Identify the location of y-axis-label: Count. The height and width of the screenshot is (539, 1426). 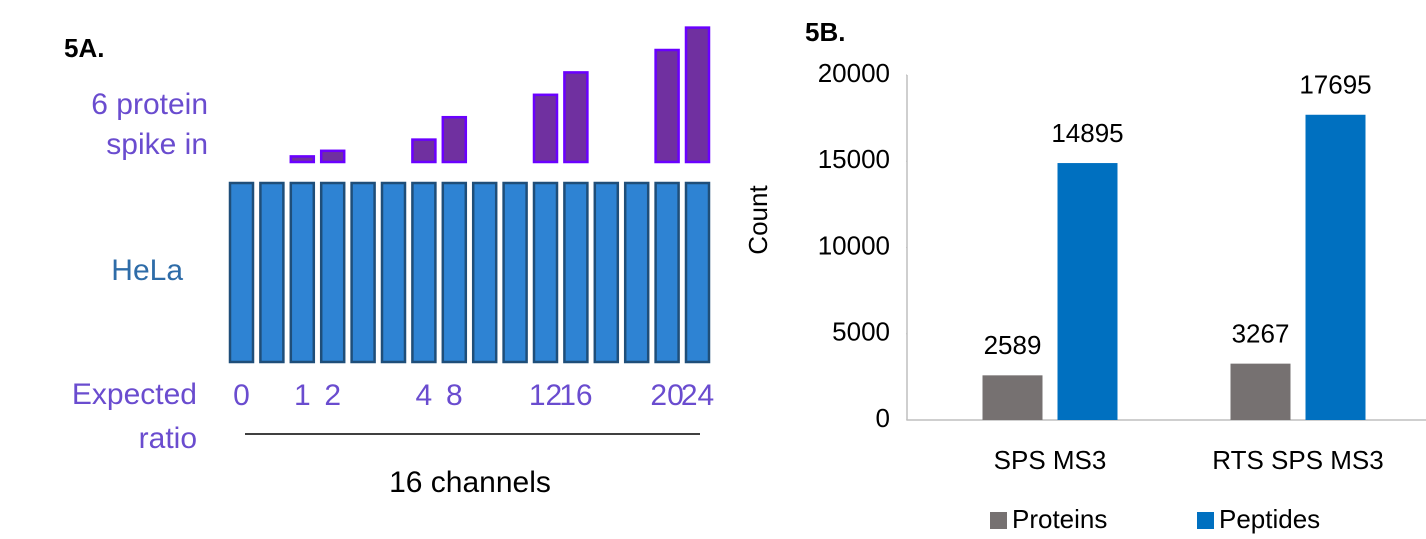
(758, 220).